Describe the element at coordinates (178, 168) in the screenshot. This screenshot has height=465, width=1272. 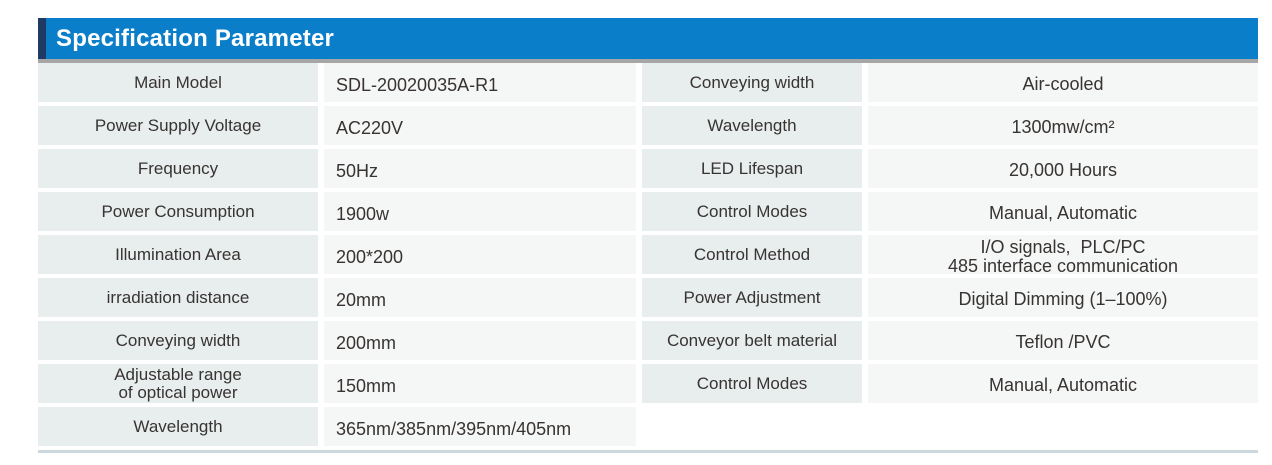
I see `left-param-label: Frequency` at that location.